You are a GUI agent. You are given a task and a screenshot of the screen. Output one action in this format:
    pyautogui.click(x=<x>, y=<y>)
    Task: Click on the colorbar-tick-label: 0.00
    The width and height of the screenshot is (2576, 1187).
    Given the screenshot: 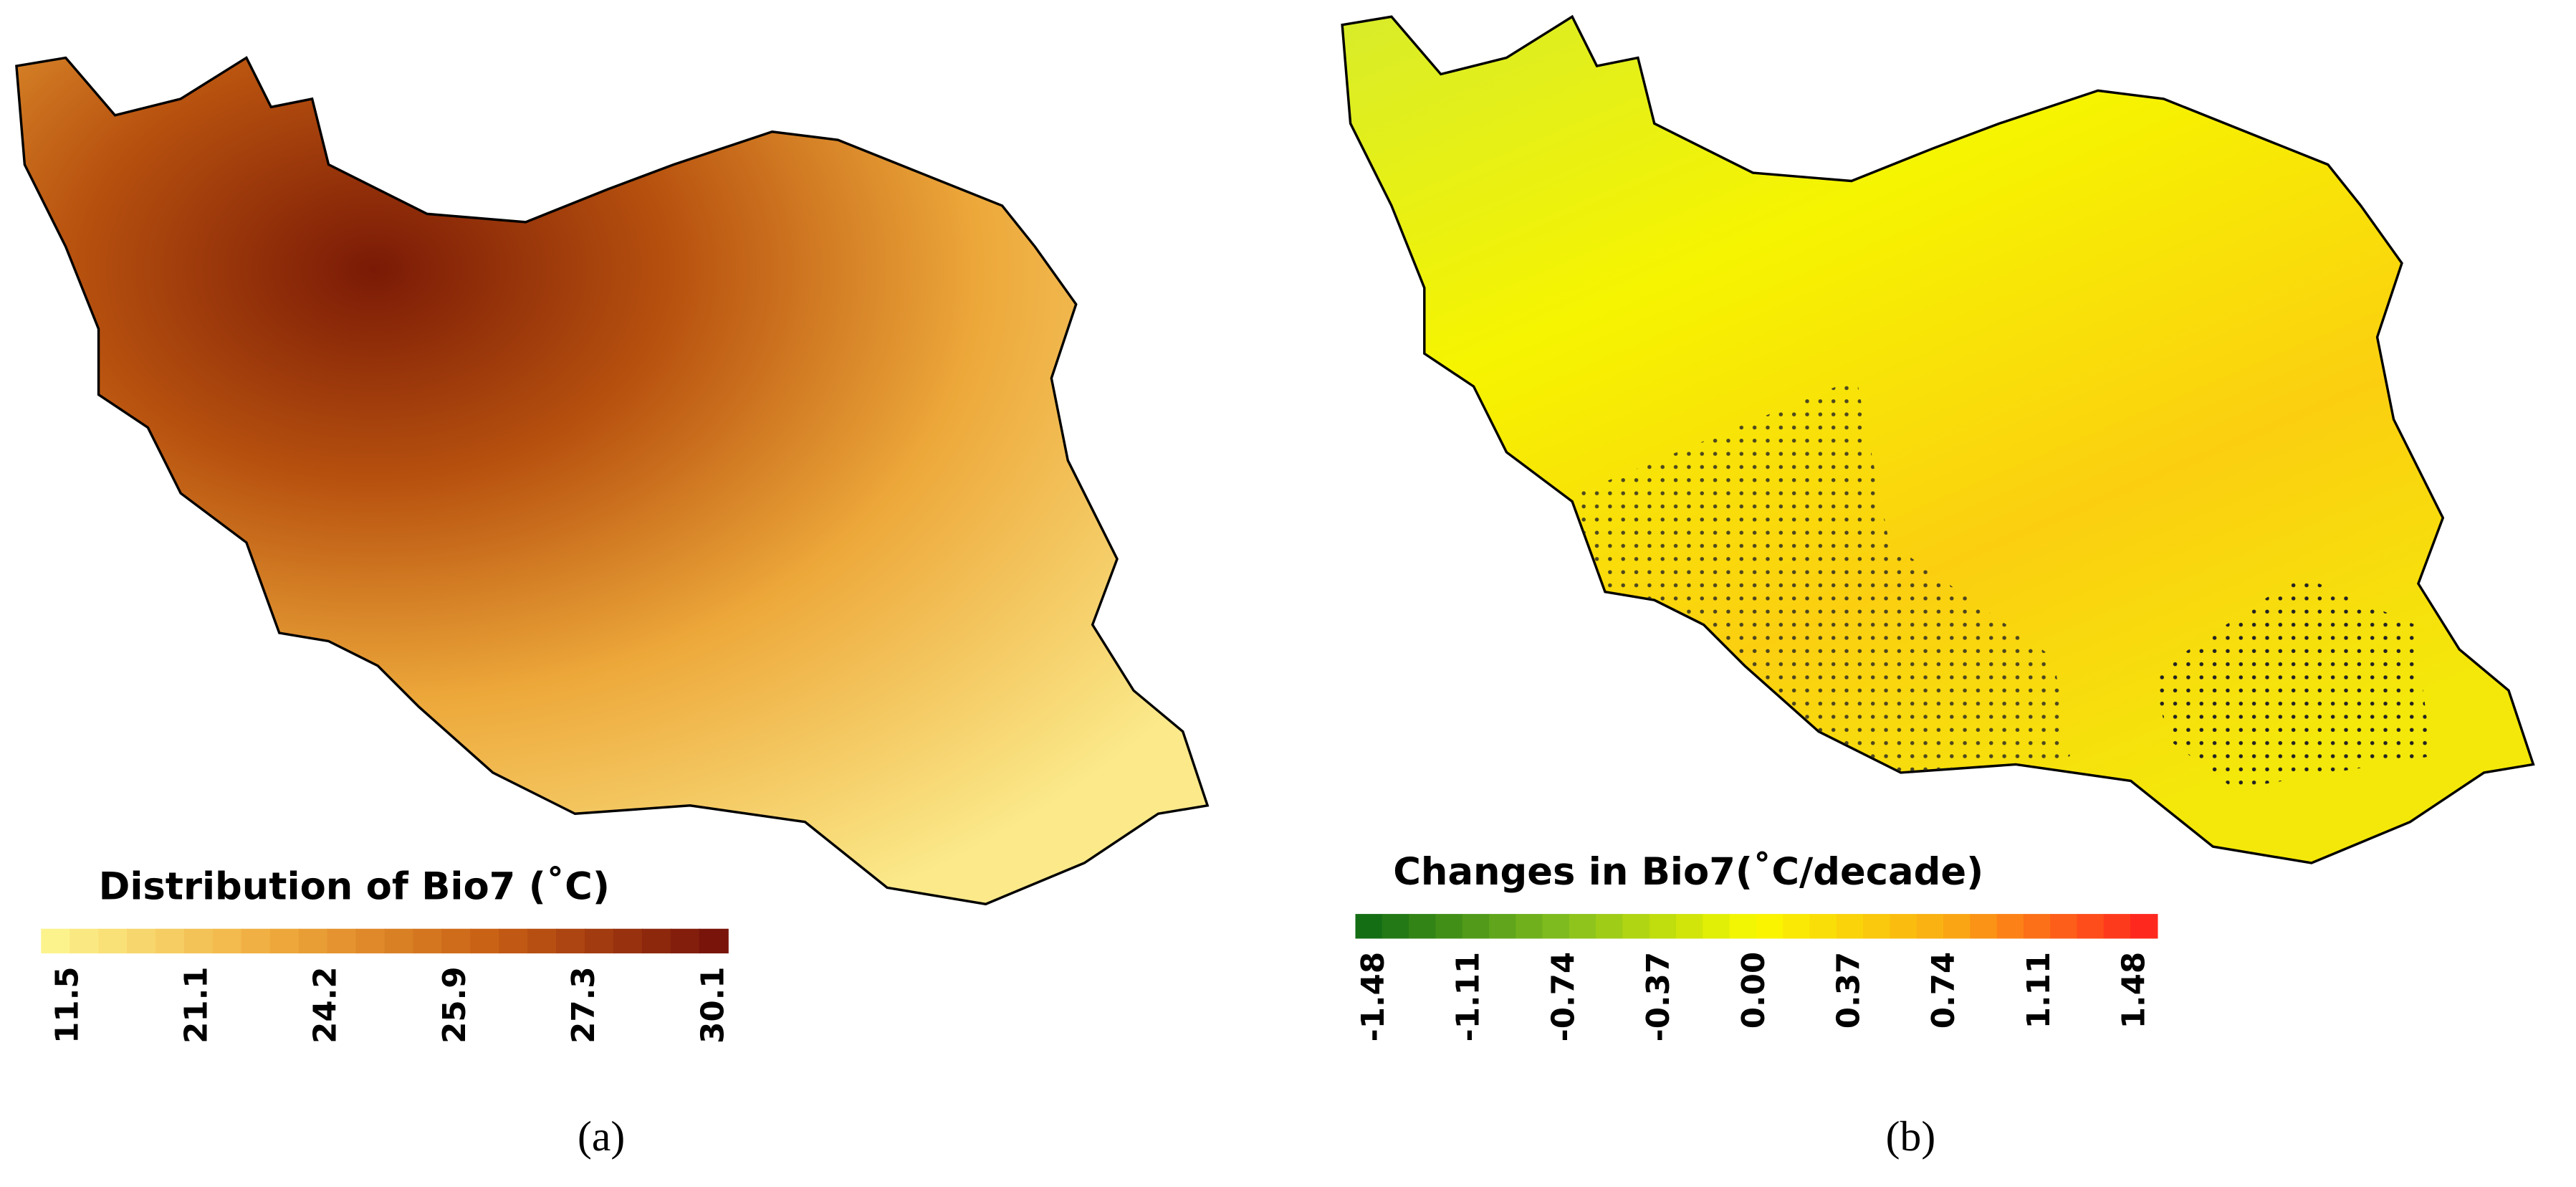 What is the action you would take?
    pyautogui.click(x=1754, y=990)
    